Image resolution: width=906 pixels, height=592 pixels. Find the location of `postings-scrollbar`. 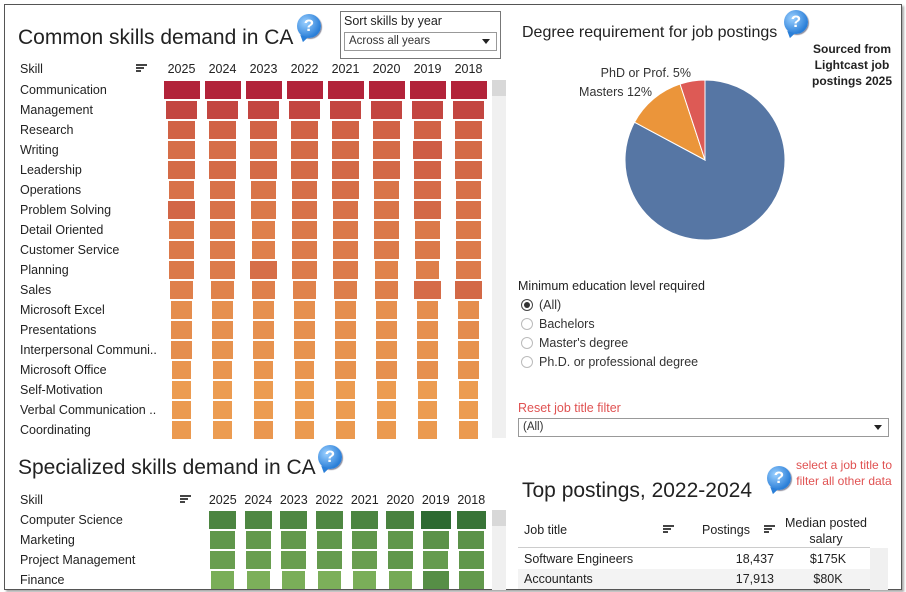

postings-scrollbar is located at coordinates (879, 569).